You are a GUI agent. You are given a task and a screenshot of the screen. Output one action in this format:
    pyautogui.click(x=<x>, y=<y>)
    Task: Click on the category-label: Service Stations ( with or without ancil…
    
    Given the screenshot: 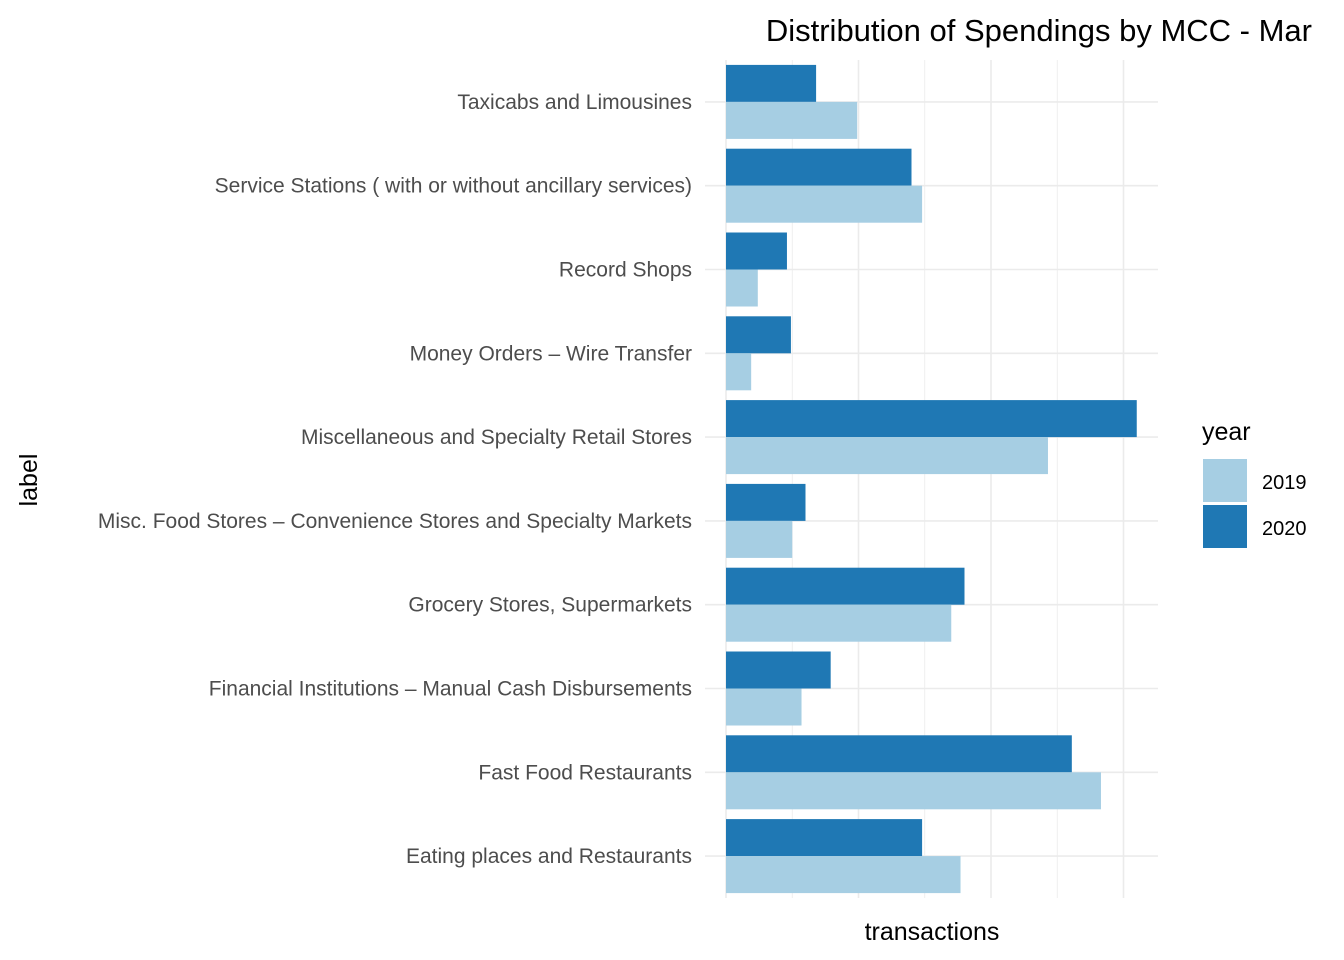 What is the action you would take?
    pyautogui.click(x=453, y=186)
    